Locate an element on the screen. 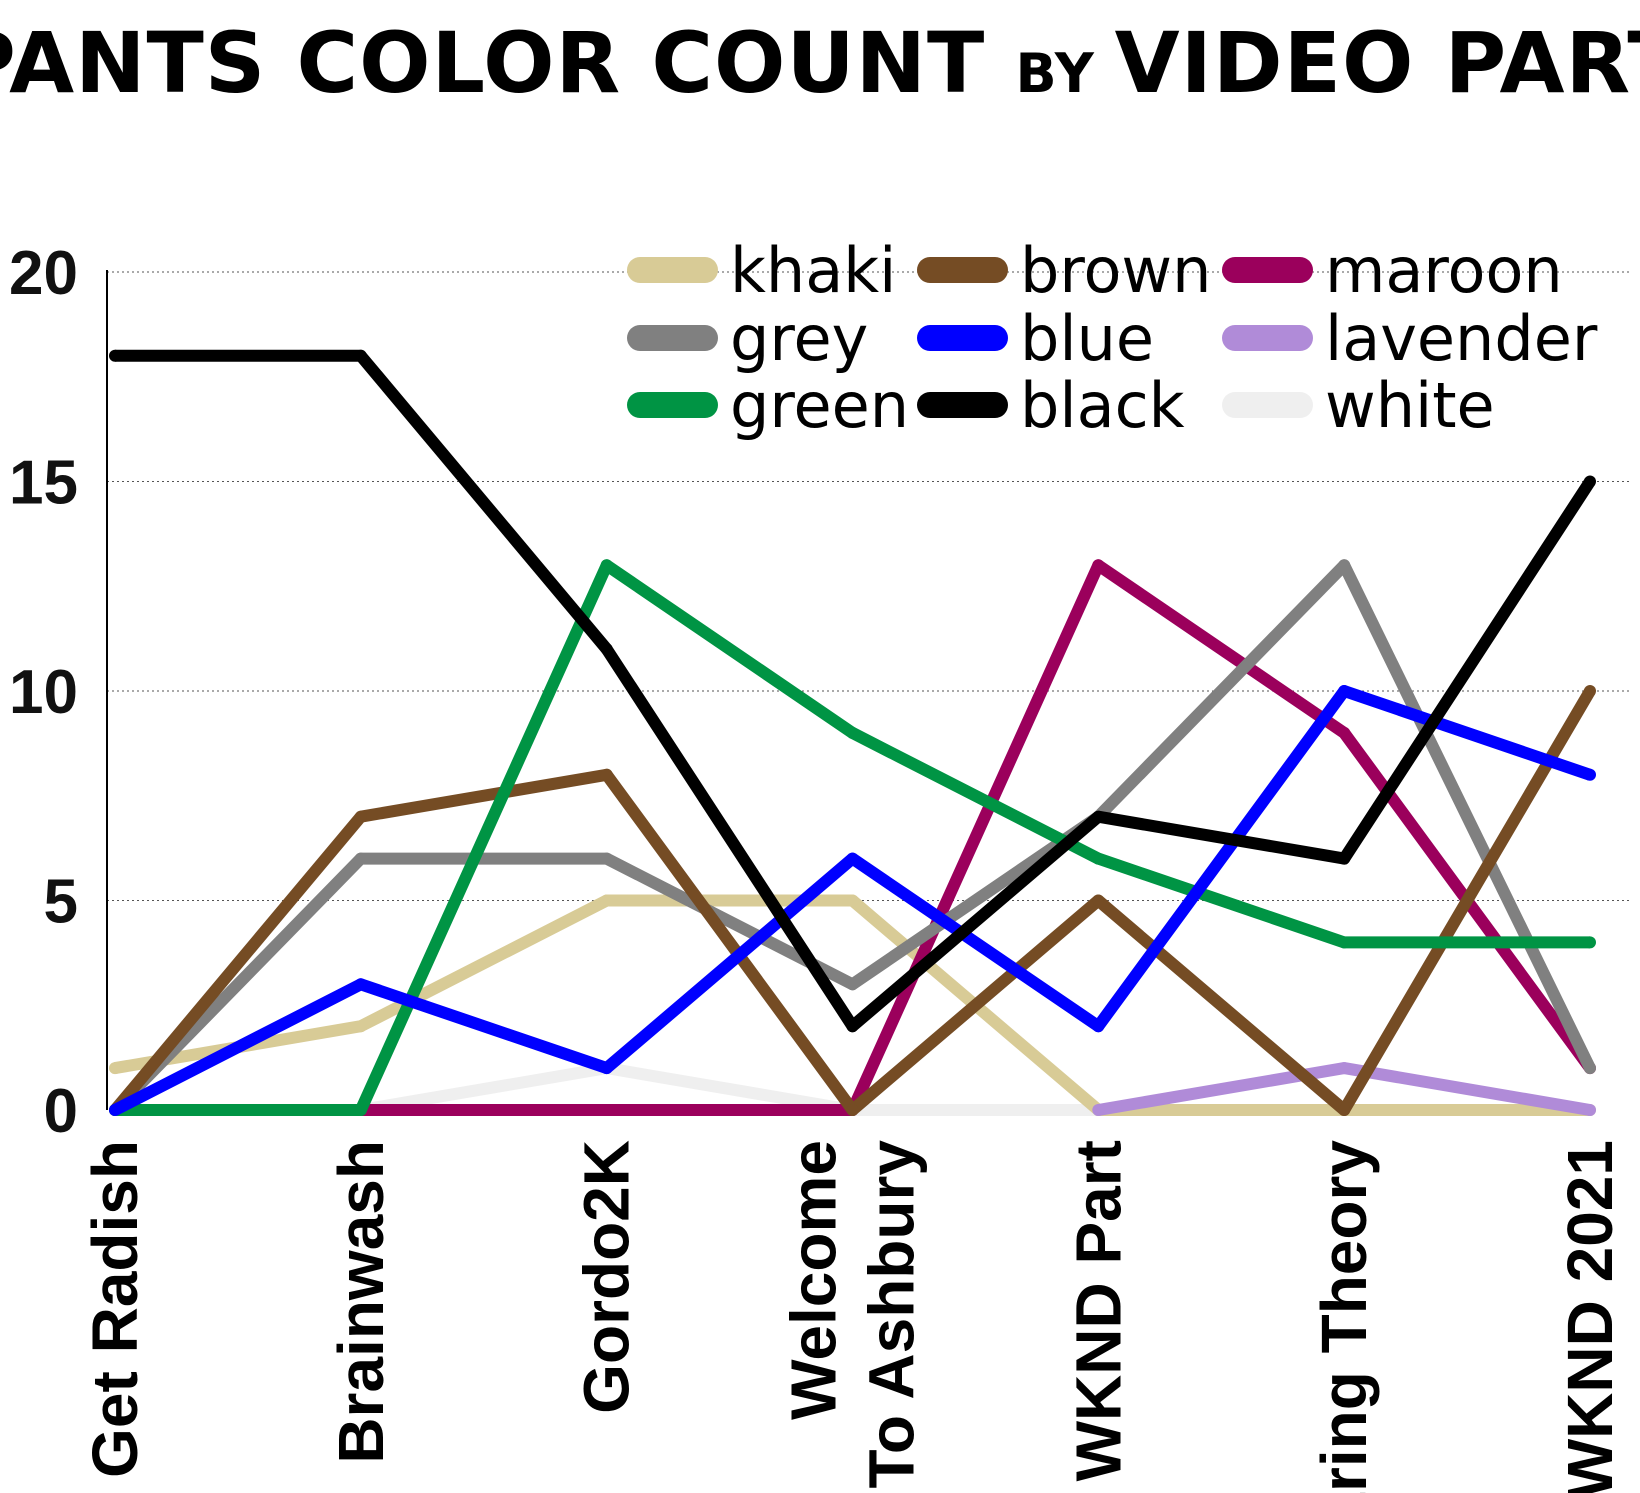  chart-title: PANTS COLOR COUNT BY VIDEO PART is located at coordinates (820, 63).